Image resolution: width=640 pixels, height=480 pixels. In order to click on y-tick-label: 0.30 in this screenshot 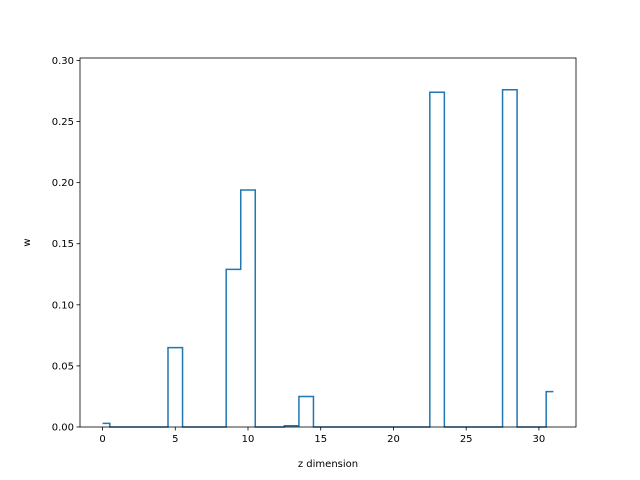, I will do `click(63, 61)`.